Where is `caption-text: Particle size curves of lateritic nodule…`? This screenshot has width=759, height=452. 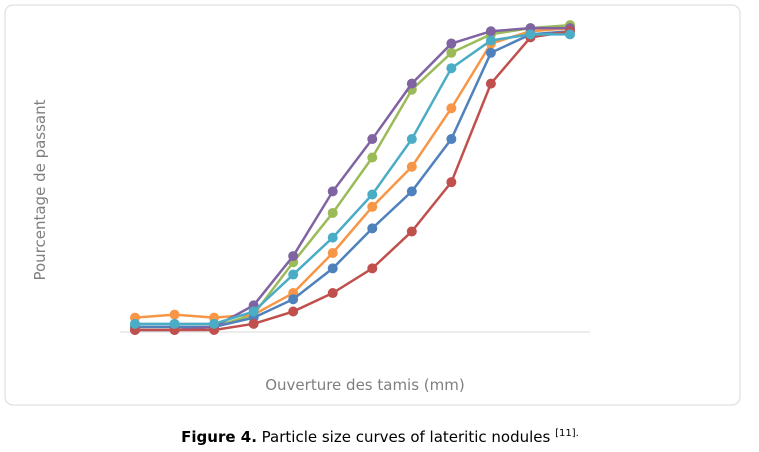
caption-text: Particle size curves of lateritic nodule… is located at coordinates (406, 437).